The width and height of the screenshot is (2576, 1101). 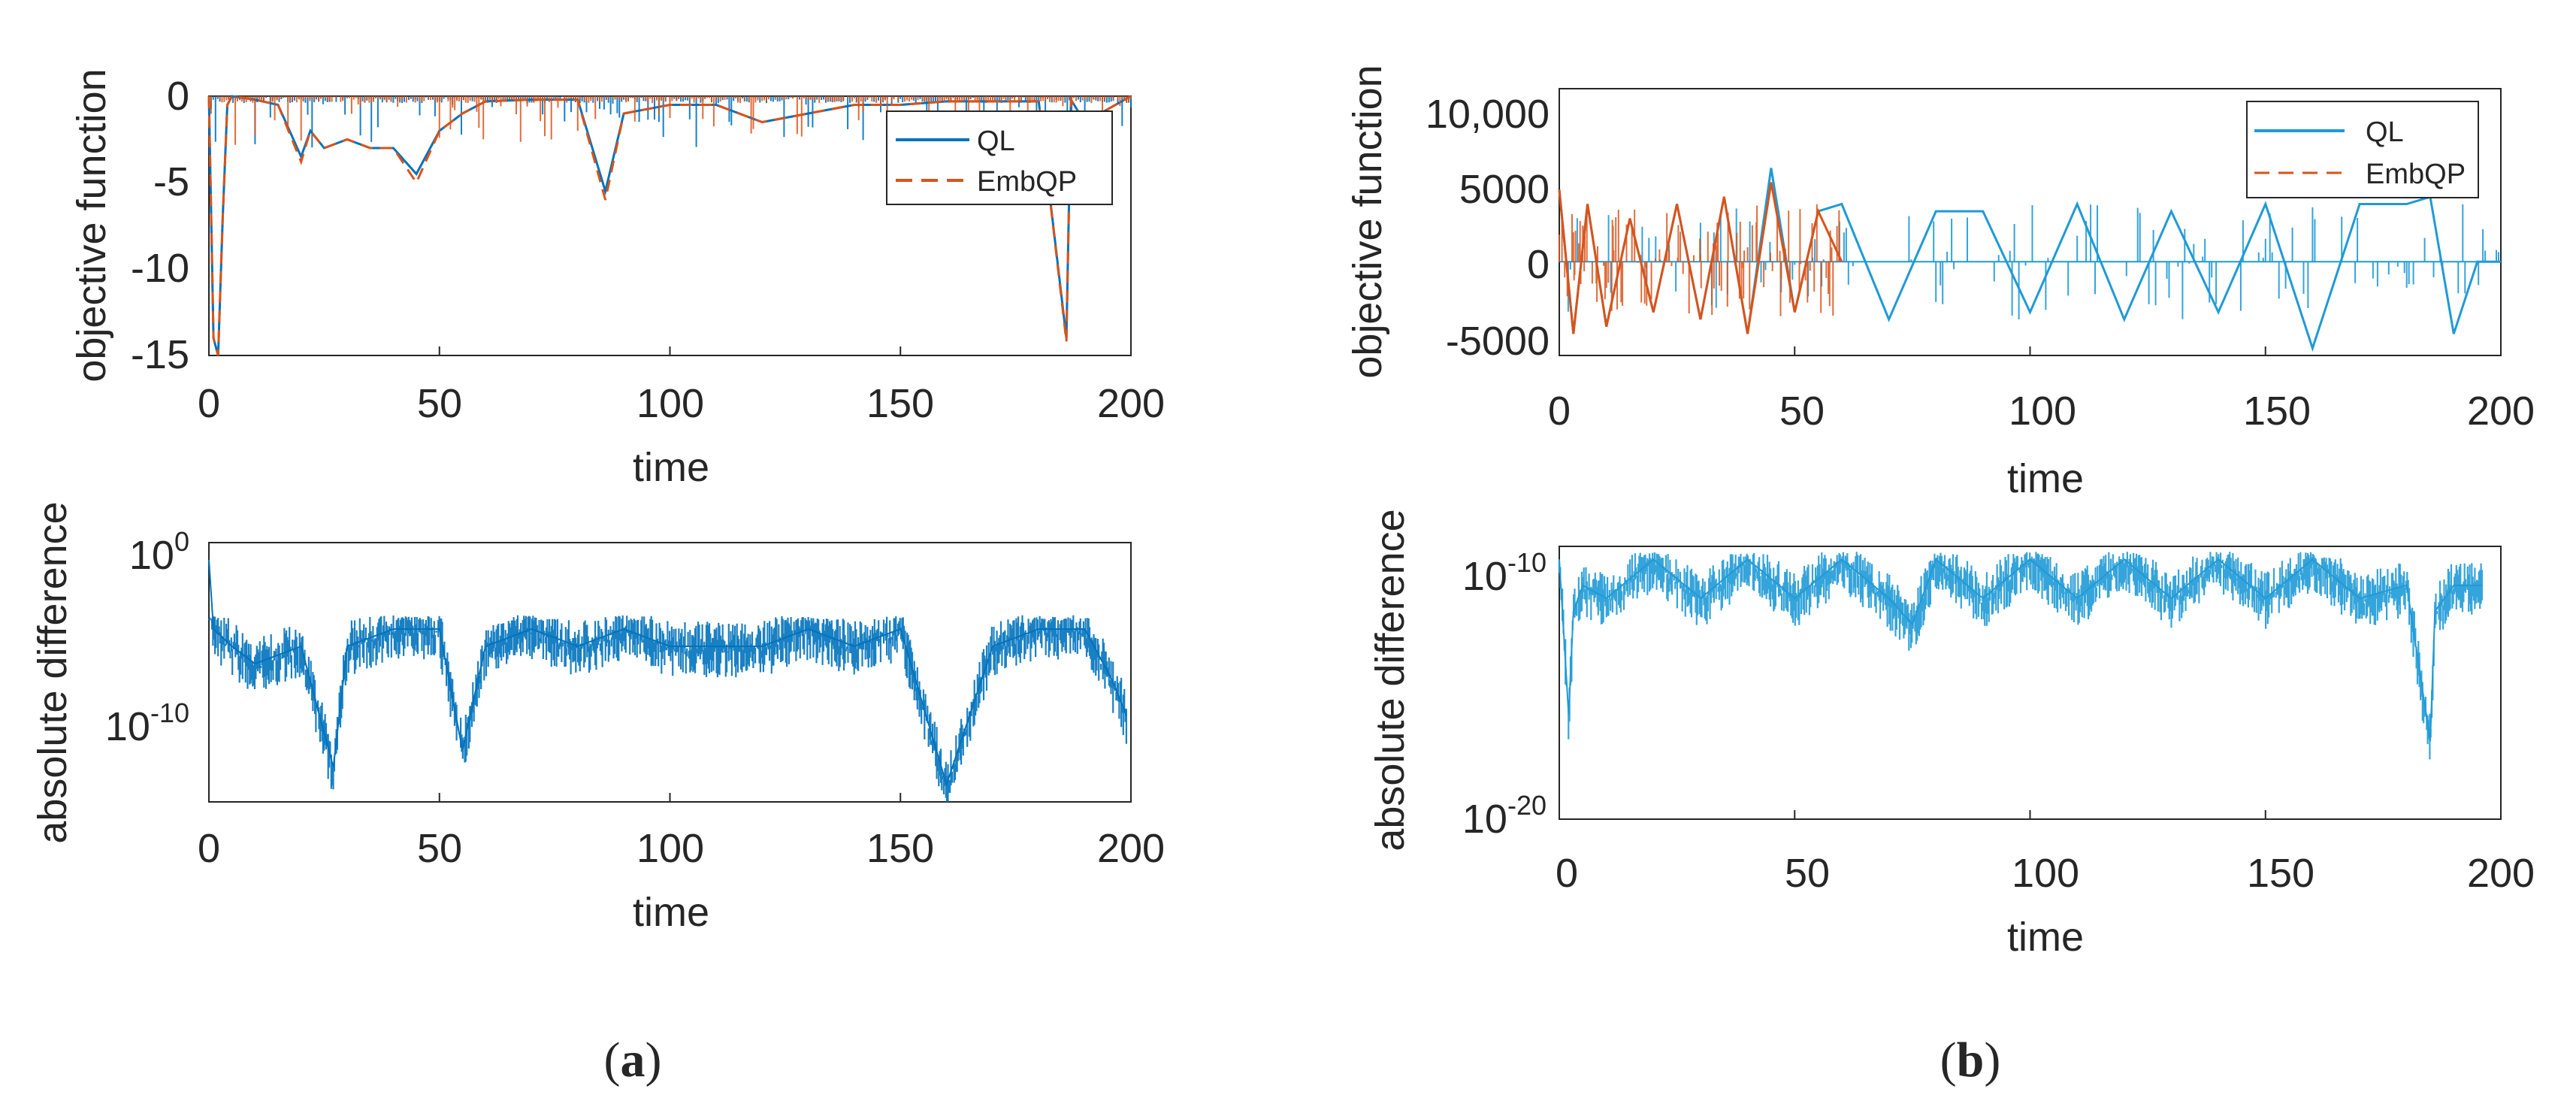 I want to click on xtick-b-top: 0, so click(x=1559, y=412).